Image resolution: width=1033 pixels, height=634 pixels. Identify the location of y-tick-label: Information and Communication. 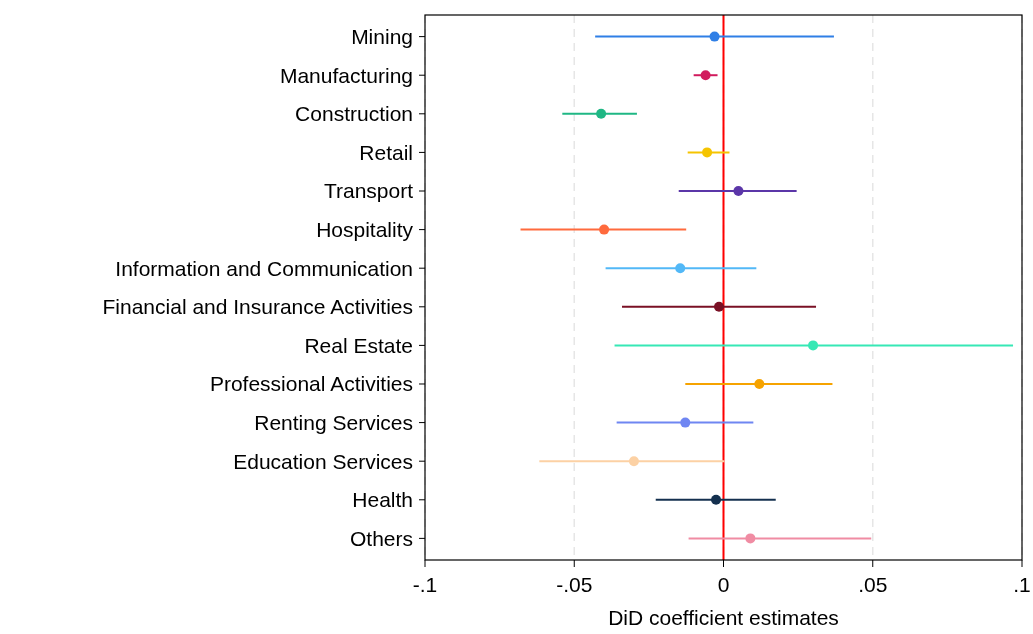
(264, 268).